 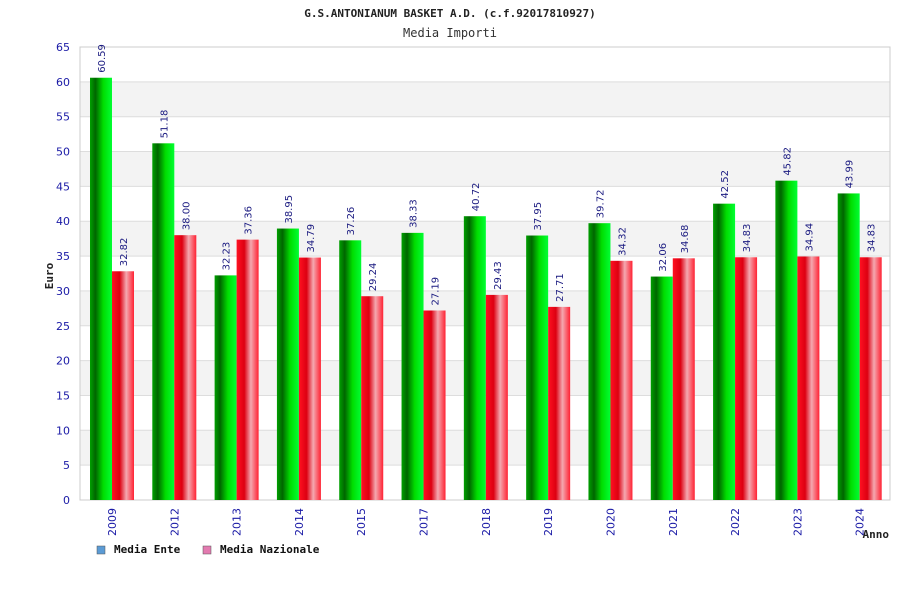 I want to click on y-tick-label: 65, so click(x=63, y=47).